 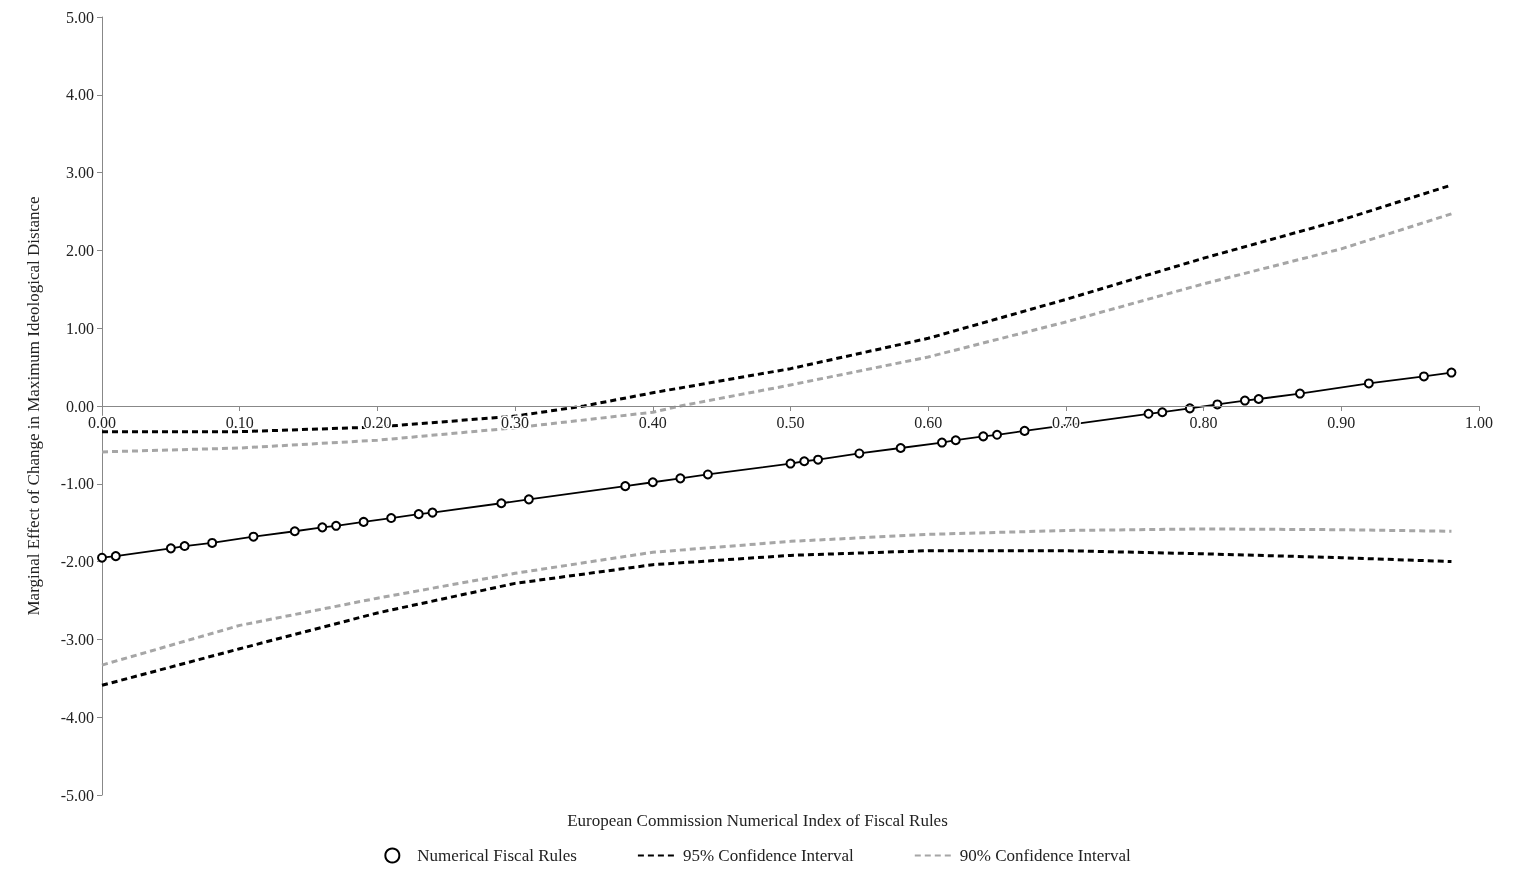 What do you see at coordinates (80, 406) in the screenshot?
I see `y-tick-label: 0.00` at bounding box center [80, 406].